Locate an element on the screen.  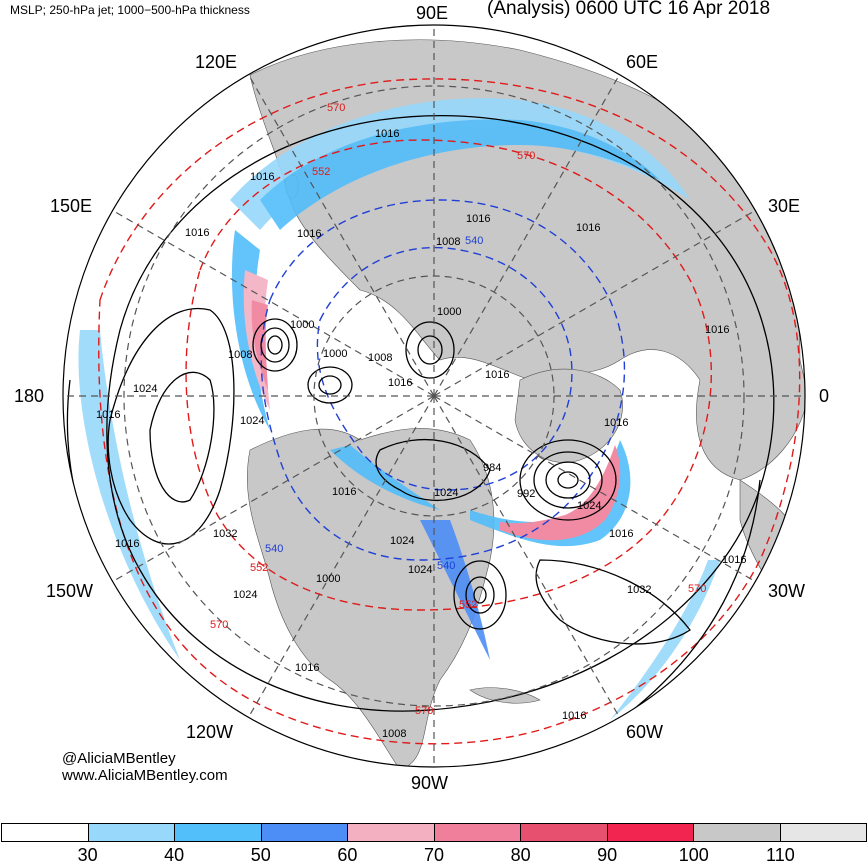
colorbar-tick-label: 100 is located at coordinates (693, 855).